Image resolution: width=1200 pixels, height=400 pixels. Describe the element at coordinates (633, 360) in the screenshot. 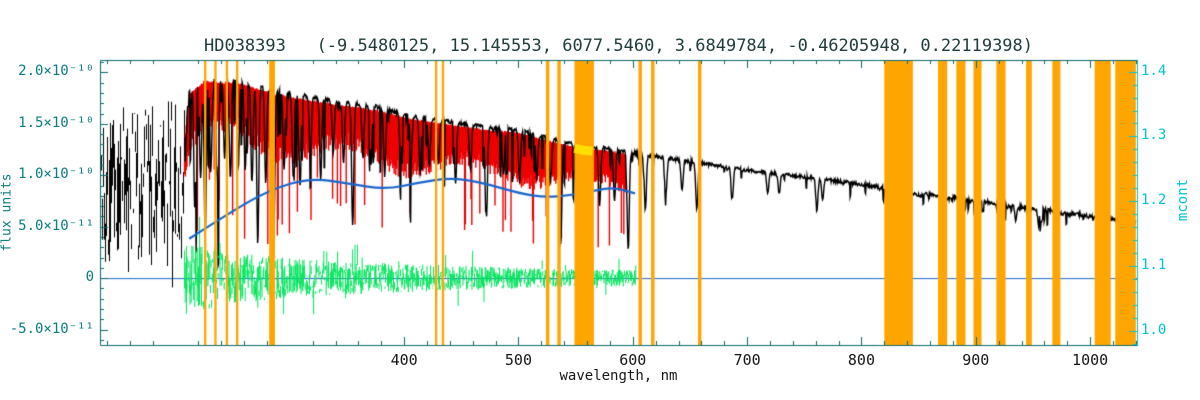

I see `x-tick-label: 600` at that location.